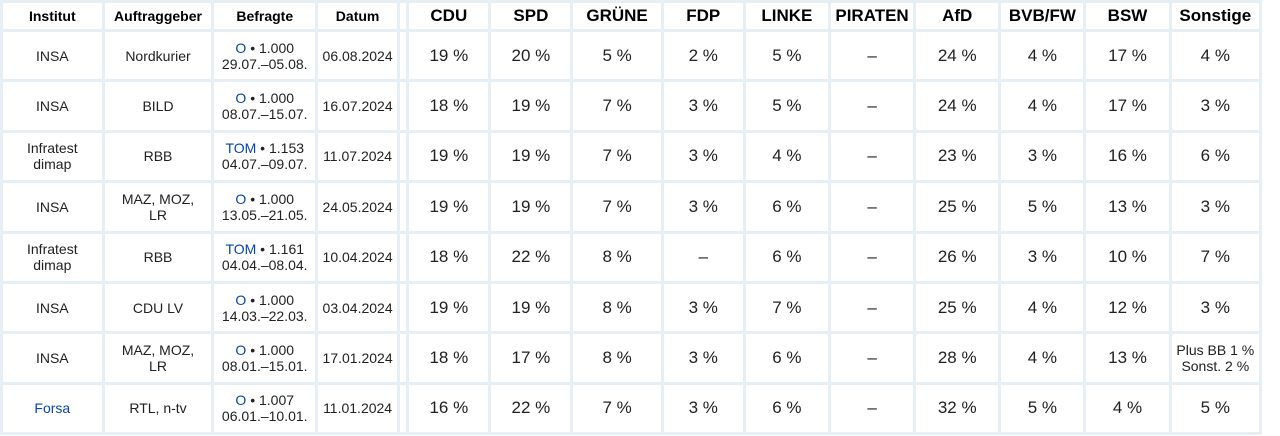 The width and height of the screenshot is (1280, 436). Describe the element at coordinates (703, 257) in the screenshot. I see `cell-fdp: –` at that location.